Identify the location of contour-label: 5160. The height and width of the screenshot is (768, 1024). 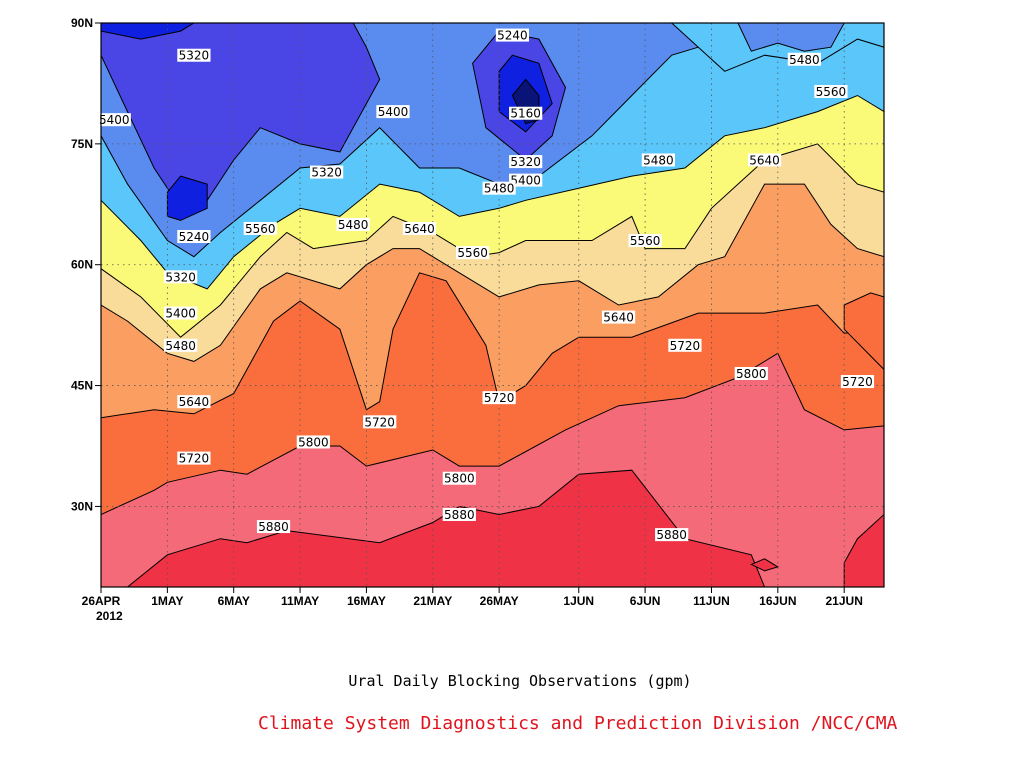
(525, 114).